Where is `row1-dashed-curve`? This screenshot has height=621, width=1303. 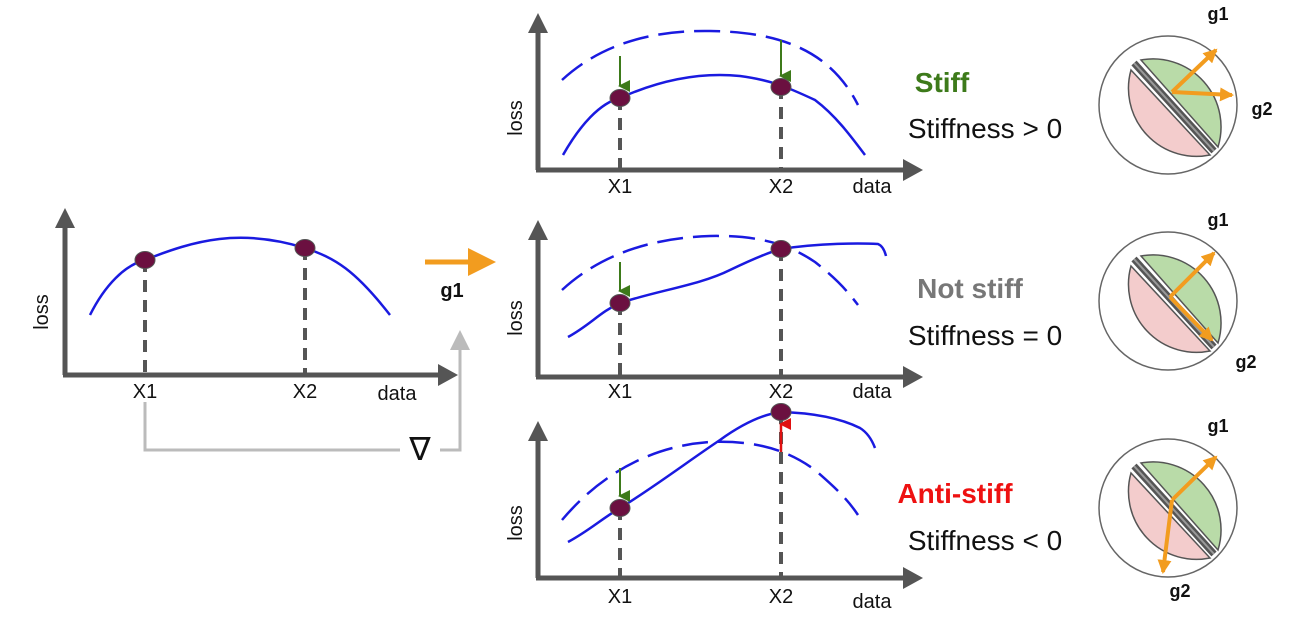 row1-dashed-curve is located at coordinates (710, 67).